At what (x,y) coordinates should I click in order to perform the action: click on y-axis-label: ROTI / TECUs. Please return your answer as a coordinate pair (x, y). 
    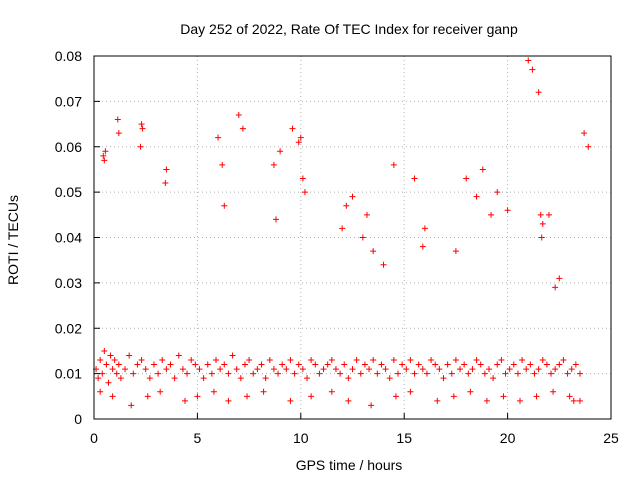
    Looking at the image, I should click on (13, 240).